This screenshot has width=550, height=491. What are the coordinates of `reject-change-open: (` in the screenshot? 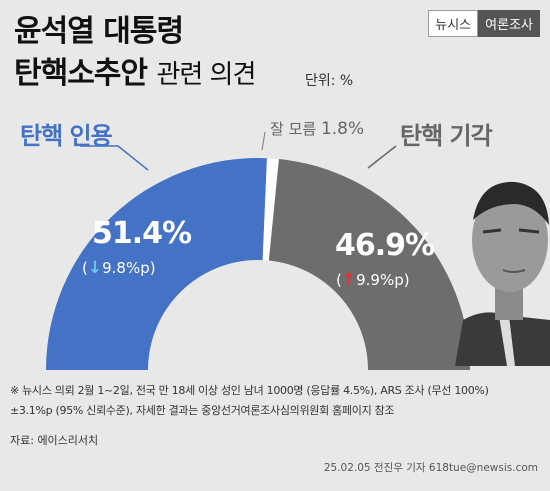 It's located at (339, 280).